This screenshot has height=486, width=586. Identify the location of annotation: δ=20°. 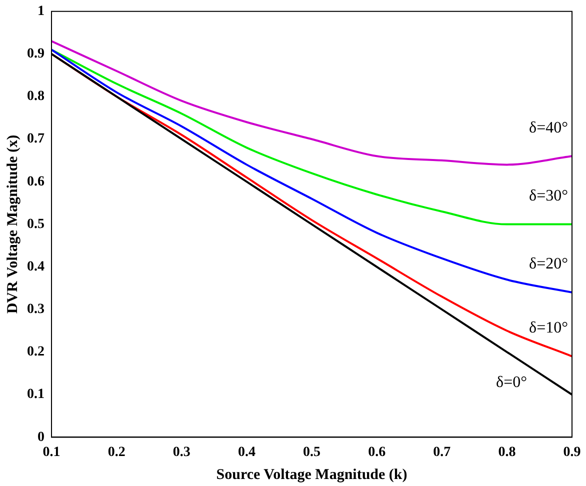
(548, 264).